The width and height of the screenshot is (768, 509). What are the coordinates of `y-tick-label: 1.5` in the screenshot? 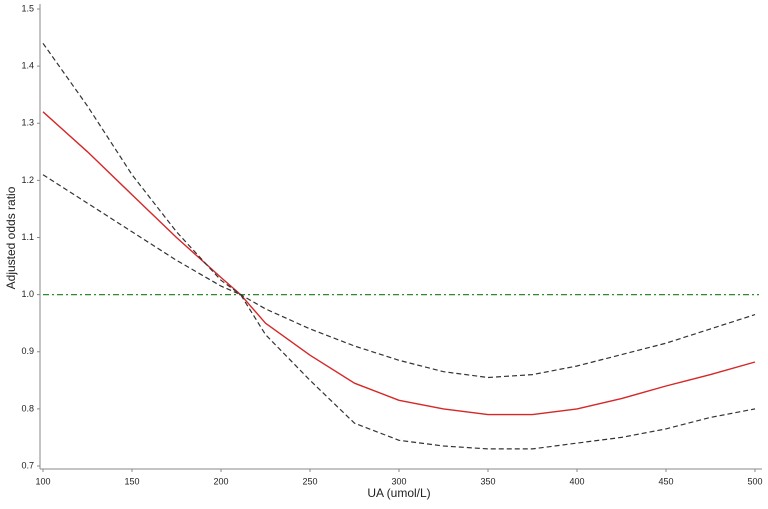 It's located at (27, 8).